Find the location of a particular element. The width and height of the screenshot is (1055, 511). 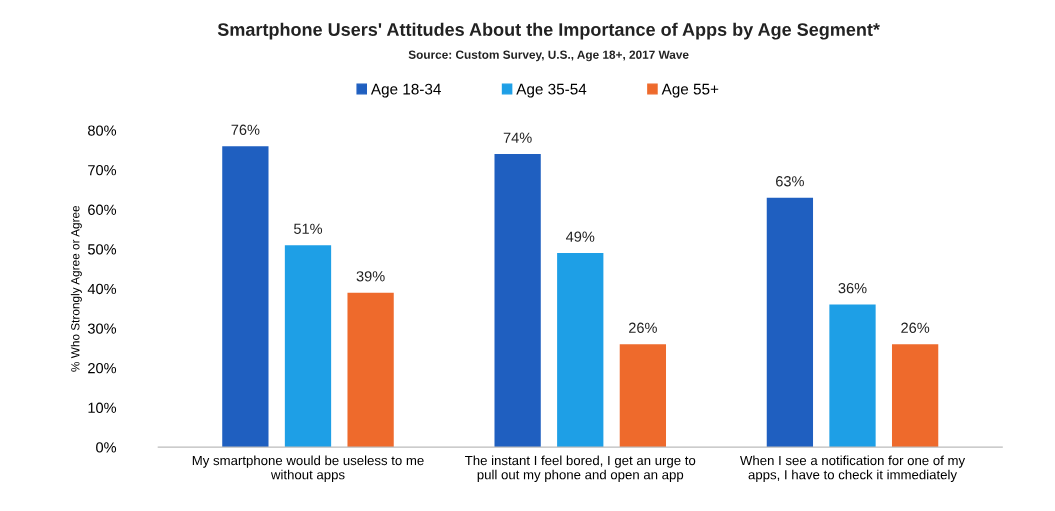

y-tick-label: 60% is located at coordinates (102, 209).